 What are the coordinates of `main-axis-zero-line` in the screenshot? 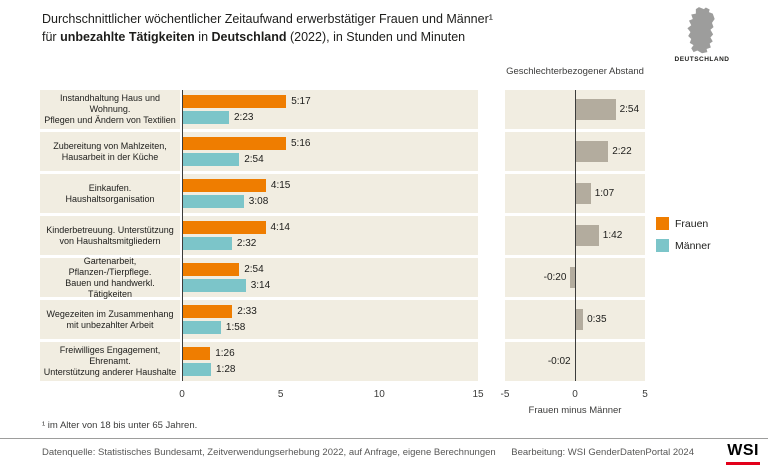 It's located at (182, 235).